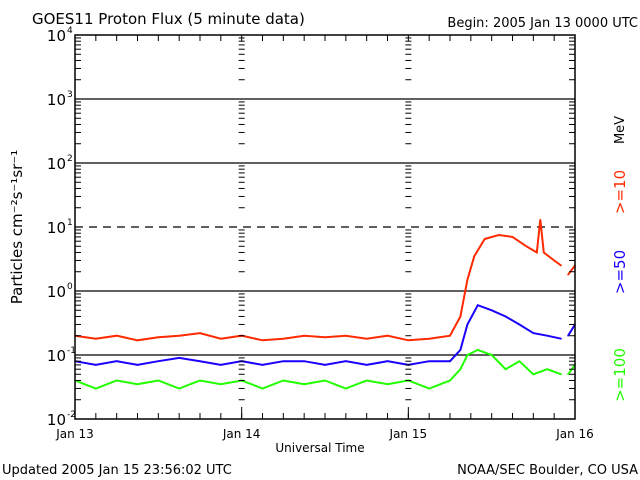 The width and height of the screenshot is (640, 480). What do you see at coordinates (17, 227) in the screenshot?
I see `y-axis-label: Particles cm⁻²s⁻¹sr⁻¹` at bounding box center [17, 227].